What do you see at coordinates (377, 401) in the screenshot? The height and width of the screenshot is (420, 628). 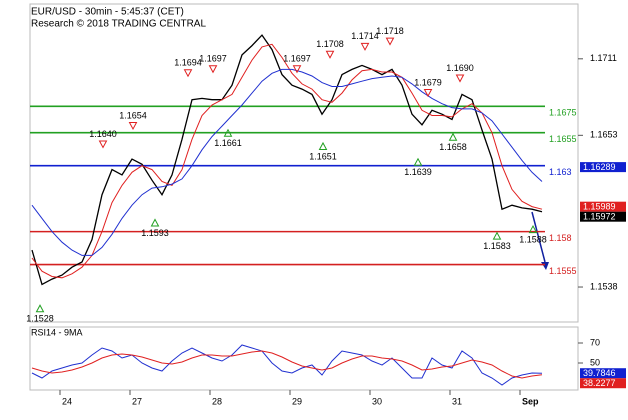 I see `x-tick-label: 30` at bounding box center [377, 401].